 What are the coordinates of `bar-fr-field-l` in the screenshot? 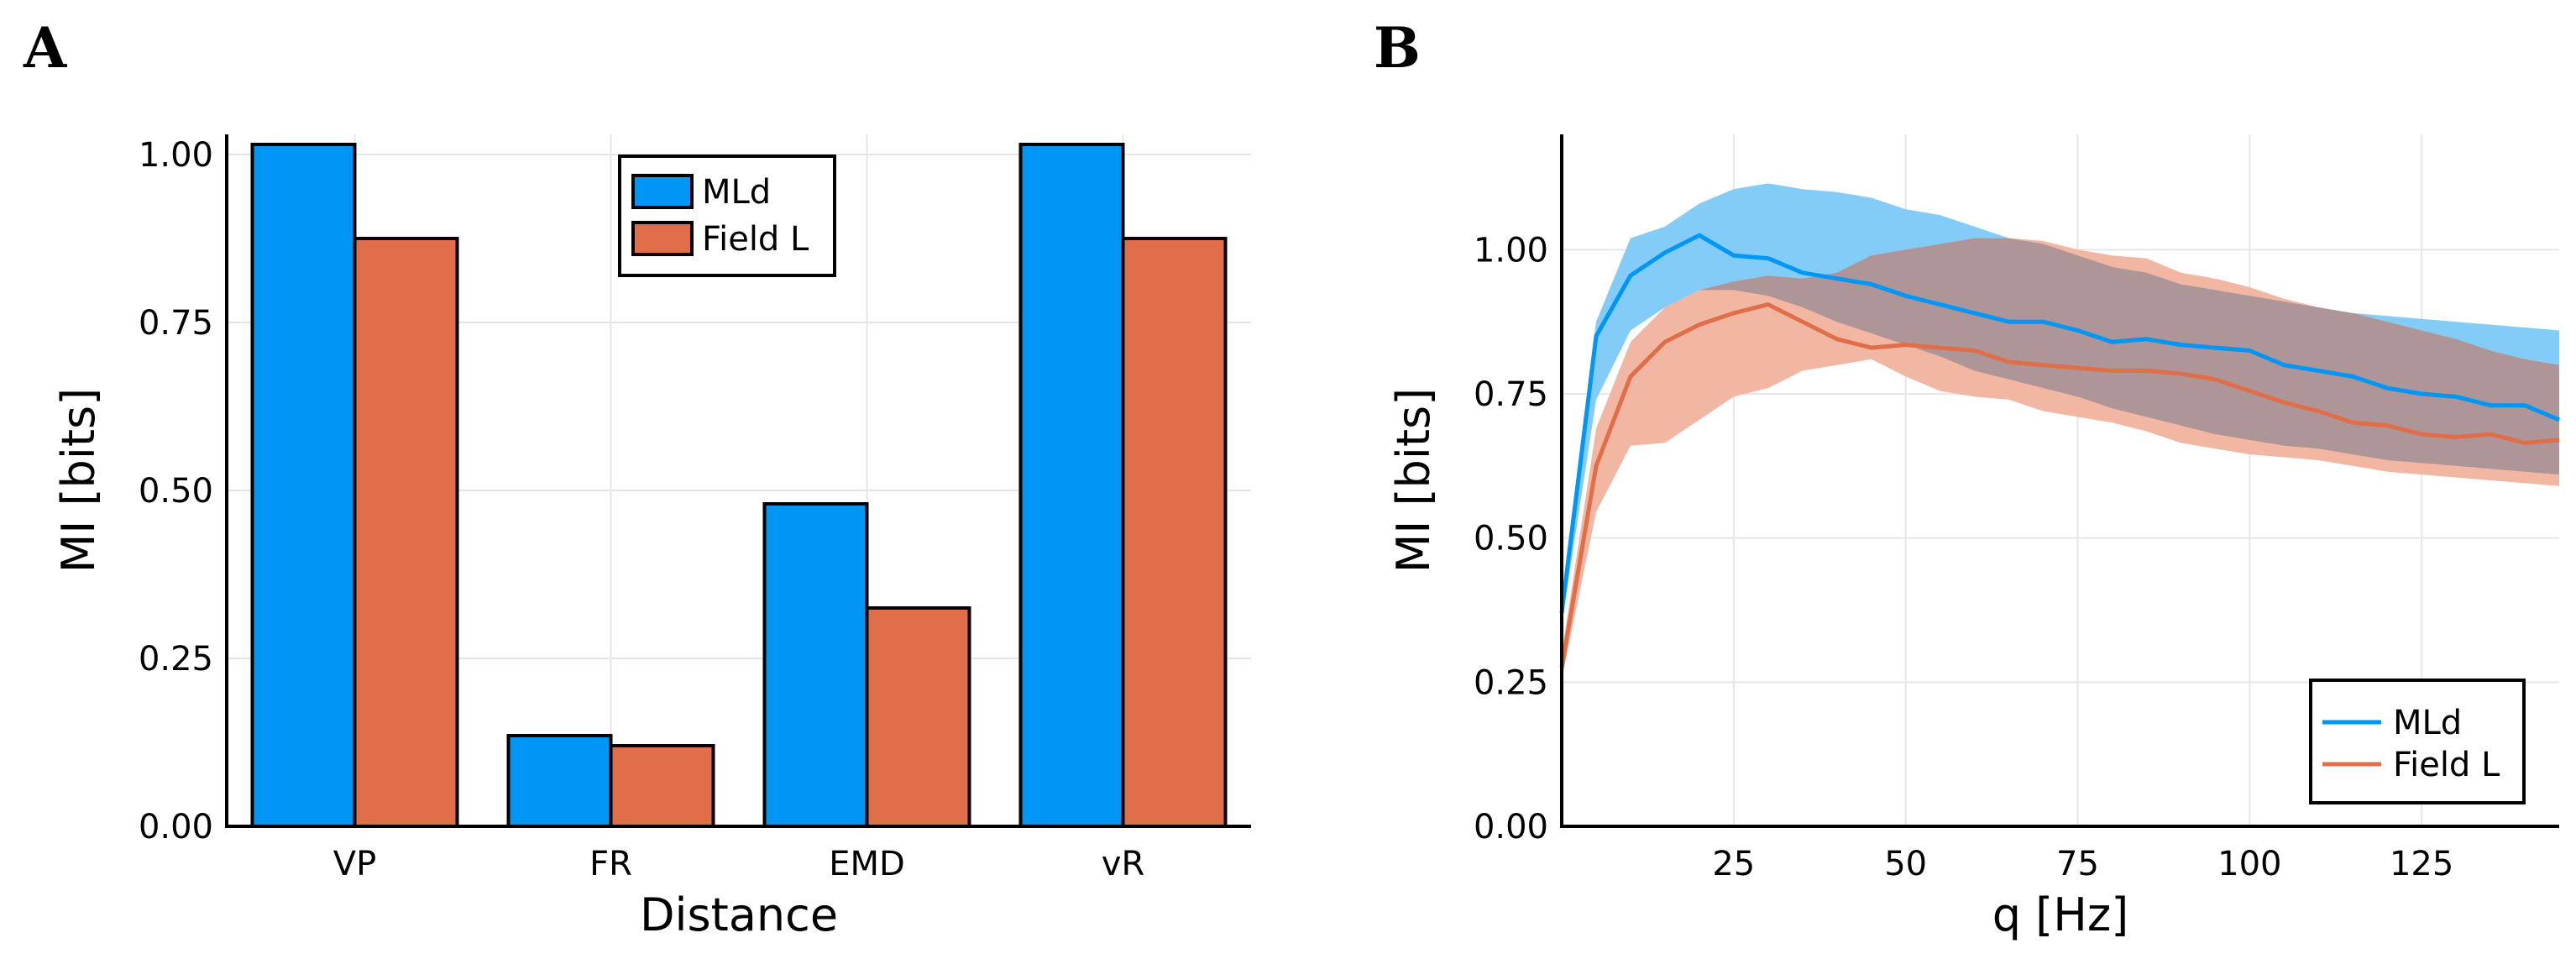 It's located at (662, 786).